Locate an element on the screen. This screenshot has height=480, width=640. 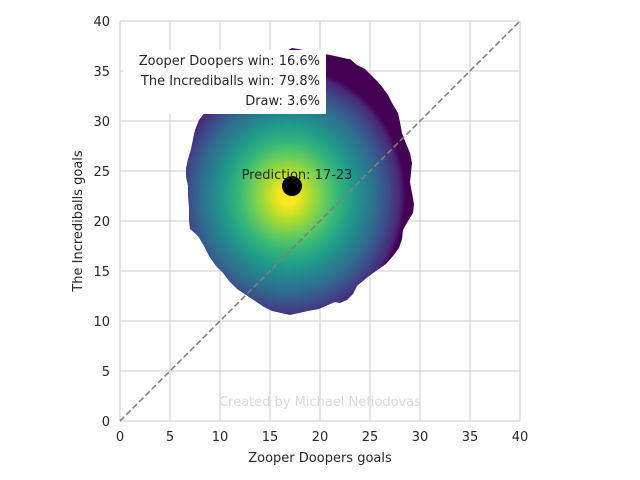
x-tick-label: 20 is located at coordinates (320, 437).